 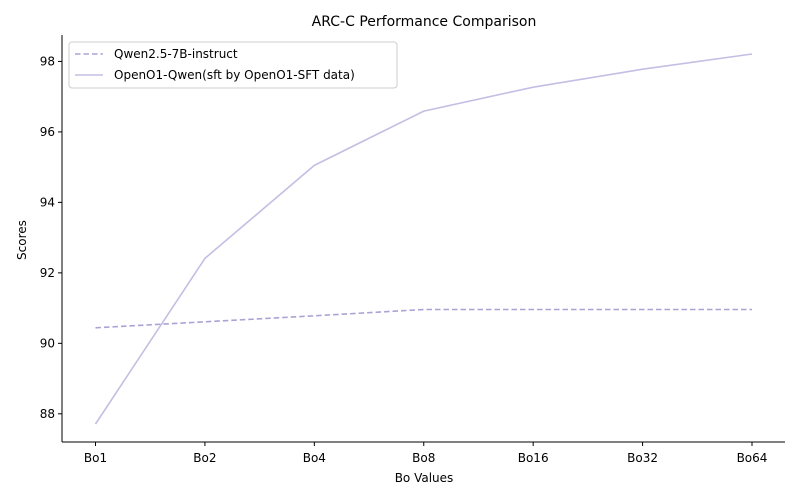 What do you see at coordinates (47, 414) in the screenshot?
I see `y-tick-label: 88` at bounding box center [47, 414].